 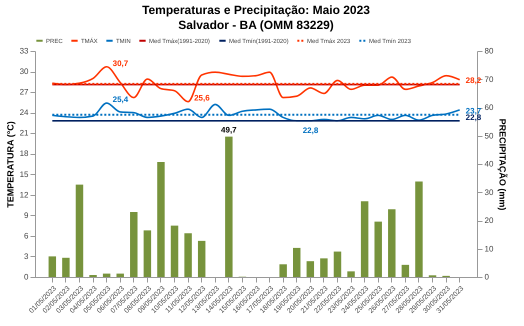 I want to click on data-label: 49,7, so click(x=229, y=130).